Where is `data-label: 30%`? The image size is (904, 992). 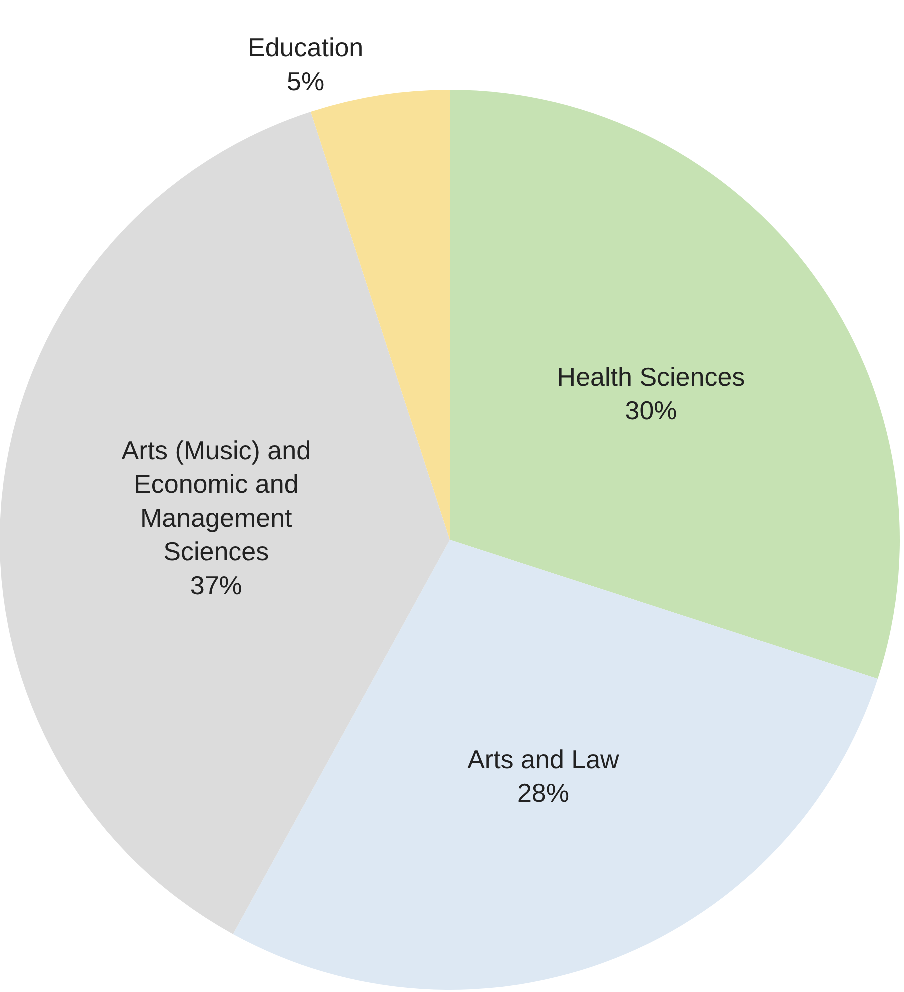 data-label: 30% is located at coordinates (651, 411).